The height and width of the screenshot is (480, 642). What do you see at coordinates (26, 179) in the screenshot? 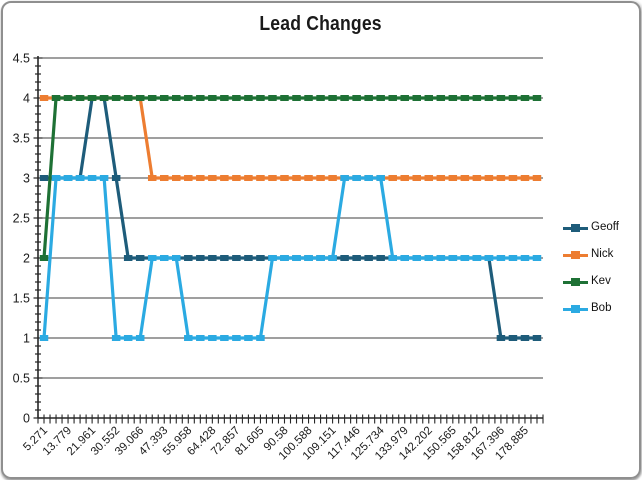
I see `y-tick-label: 3` at bounding box center [26, 179].